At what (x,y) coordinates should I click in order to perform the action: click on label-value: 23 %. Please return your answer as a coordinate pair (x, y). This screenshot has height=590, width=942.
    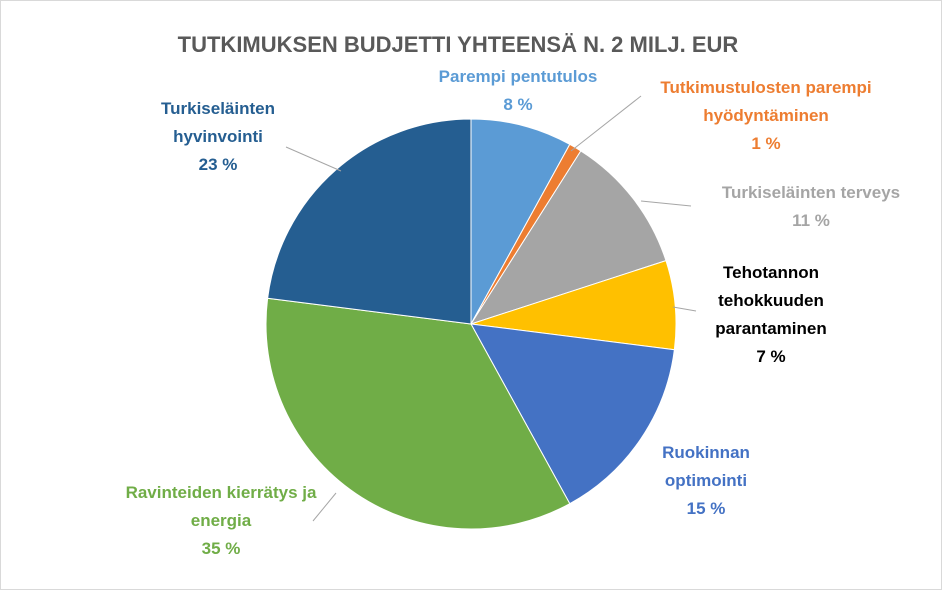
    Looking at the image, I should click on (218, 164).